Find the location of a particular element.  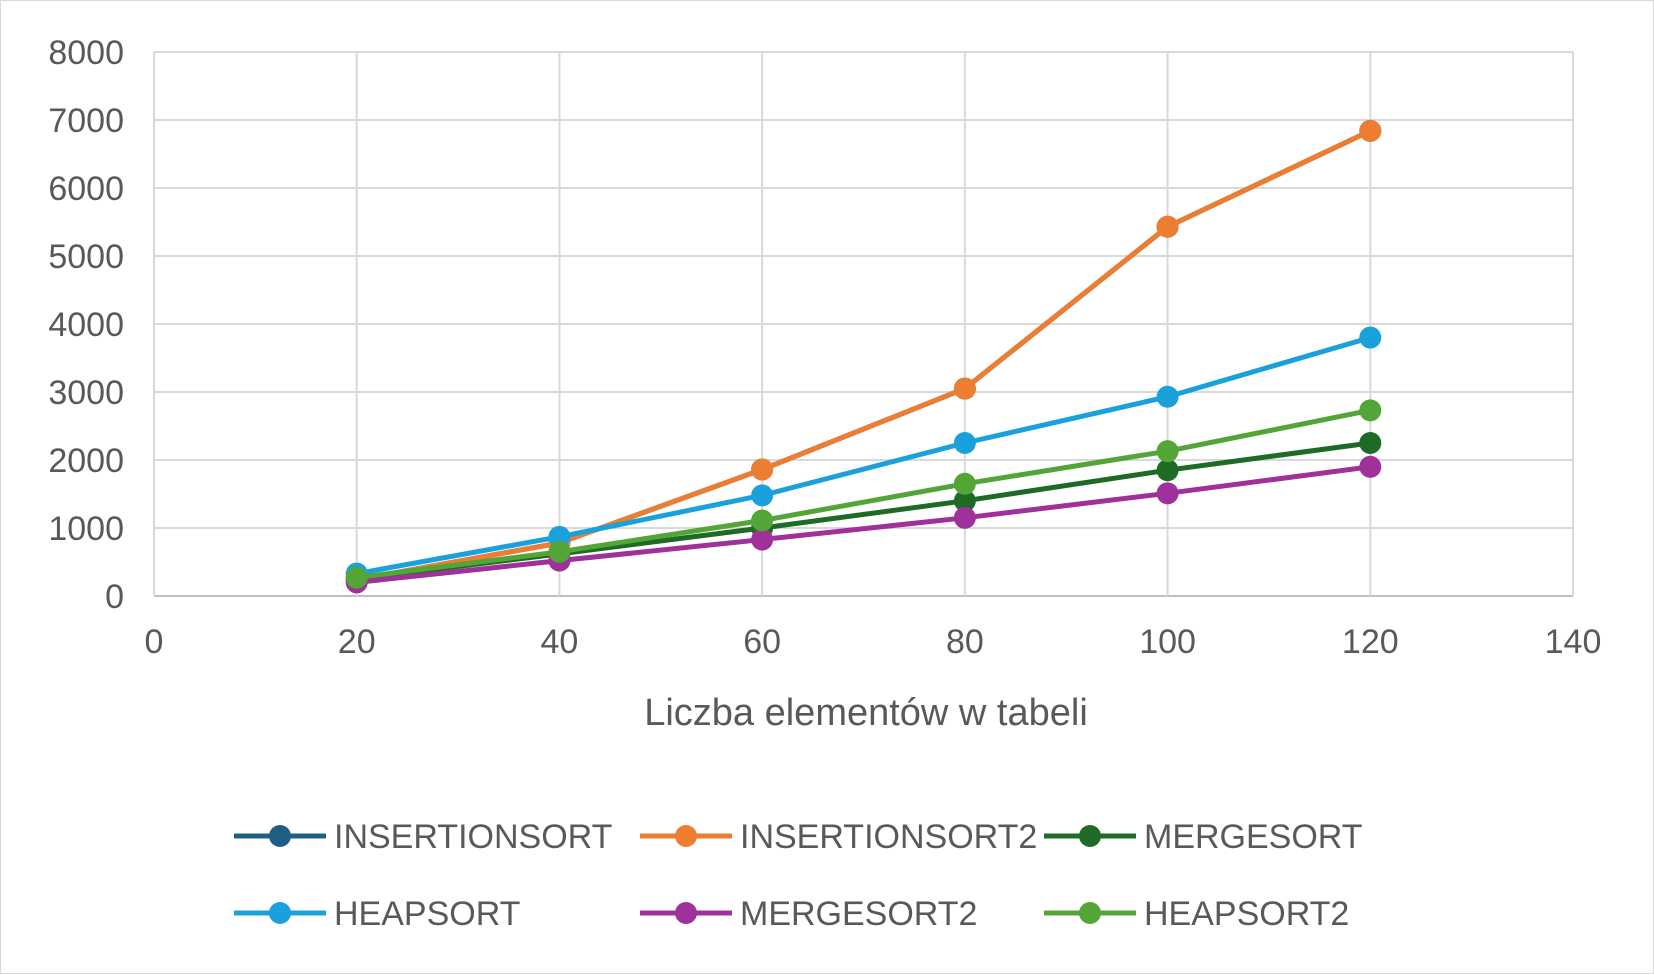

legend-item: INSERTIONSORT2 is located at coordinates (838, 837).